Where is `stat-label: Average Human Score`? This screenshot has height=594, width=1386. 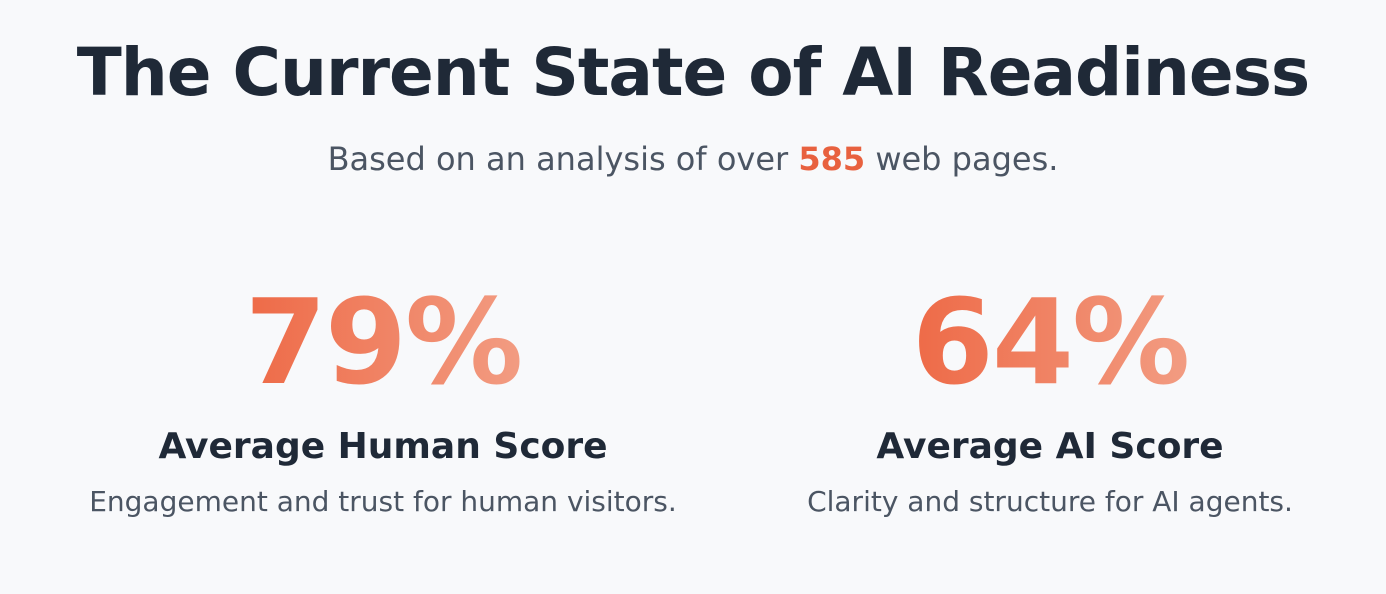 stat-label: Average Human Score is located at coordinates (383, 446).